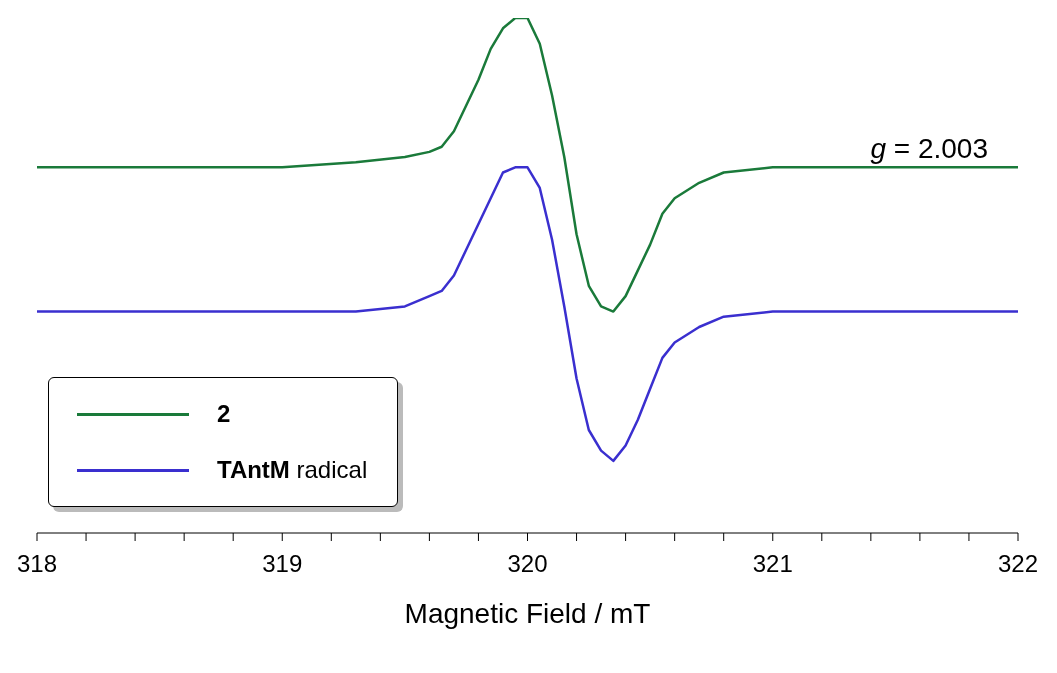 This screenshot has height=673, width=1057. What do you see at coordinates (282, 564) in the screenshot?
I see `x-tick-label: 319` at bounding box center [282, 564].